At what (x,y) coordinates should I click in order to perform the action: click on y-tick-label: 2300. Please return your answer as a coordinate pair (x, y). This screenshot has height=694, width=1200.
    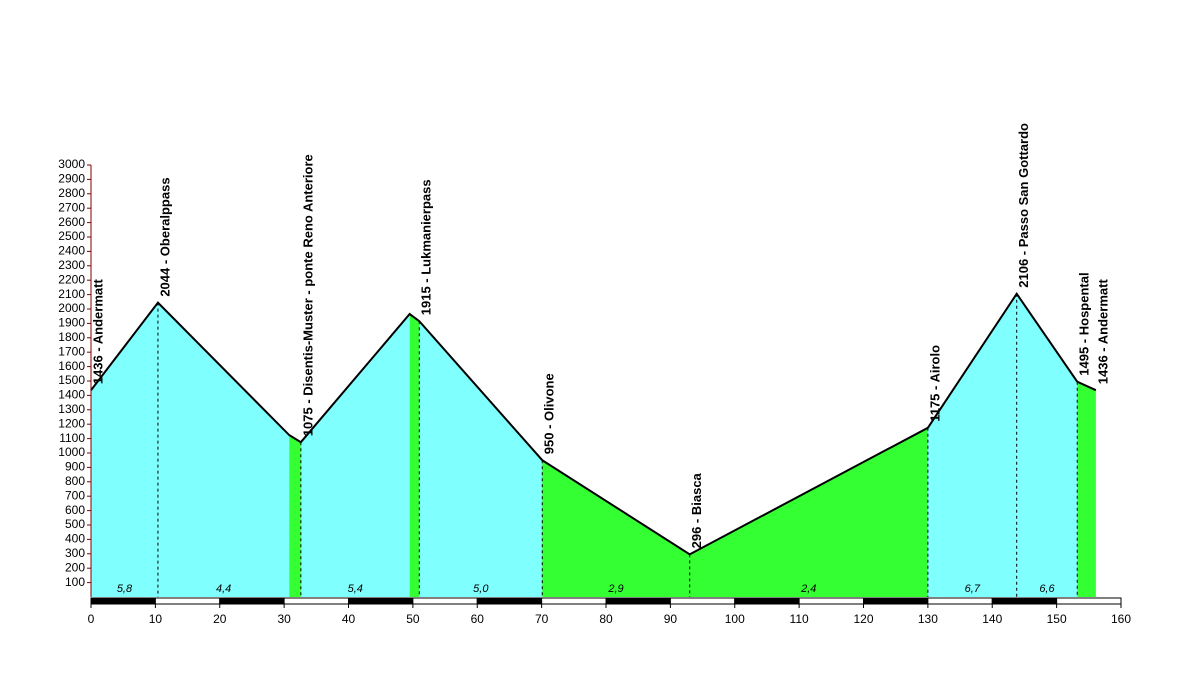
    Looking at the image, I should click on (71, 265).